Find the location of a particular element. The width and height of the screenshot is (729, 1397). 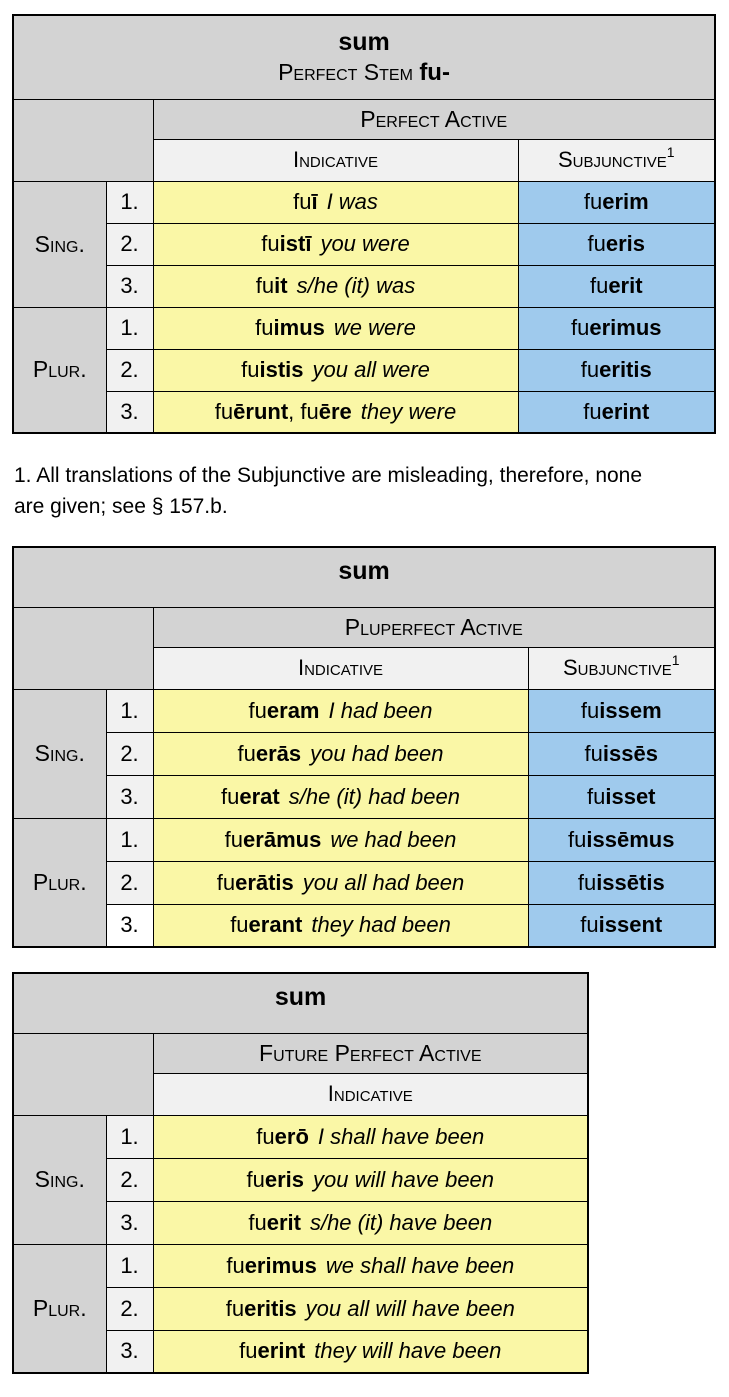

table-title-row: sum is located at coordinates (364, 577).